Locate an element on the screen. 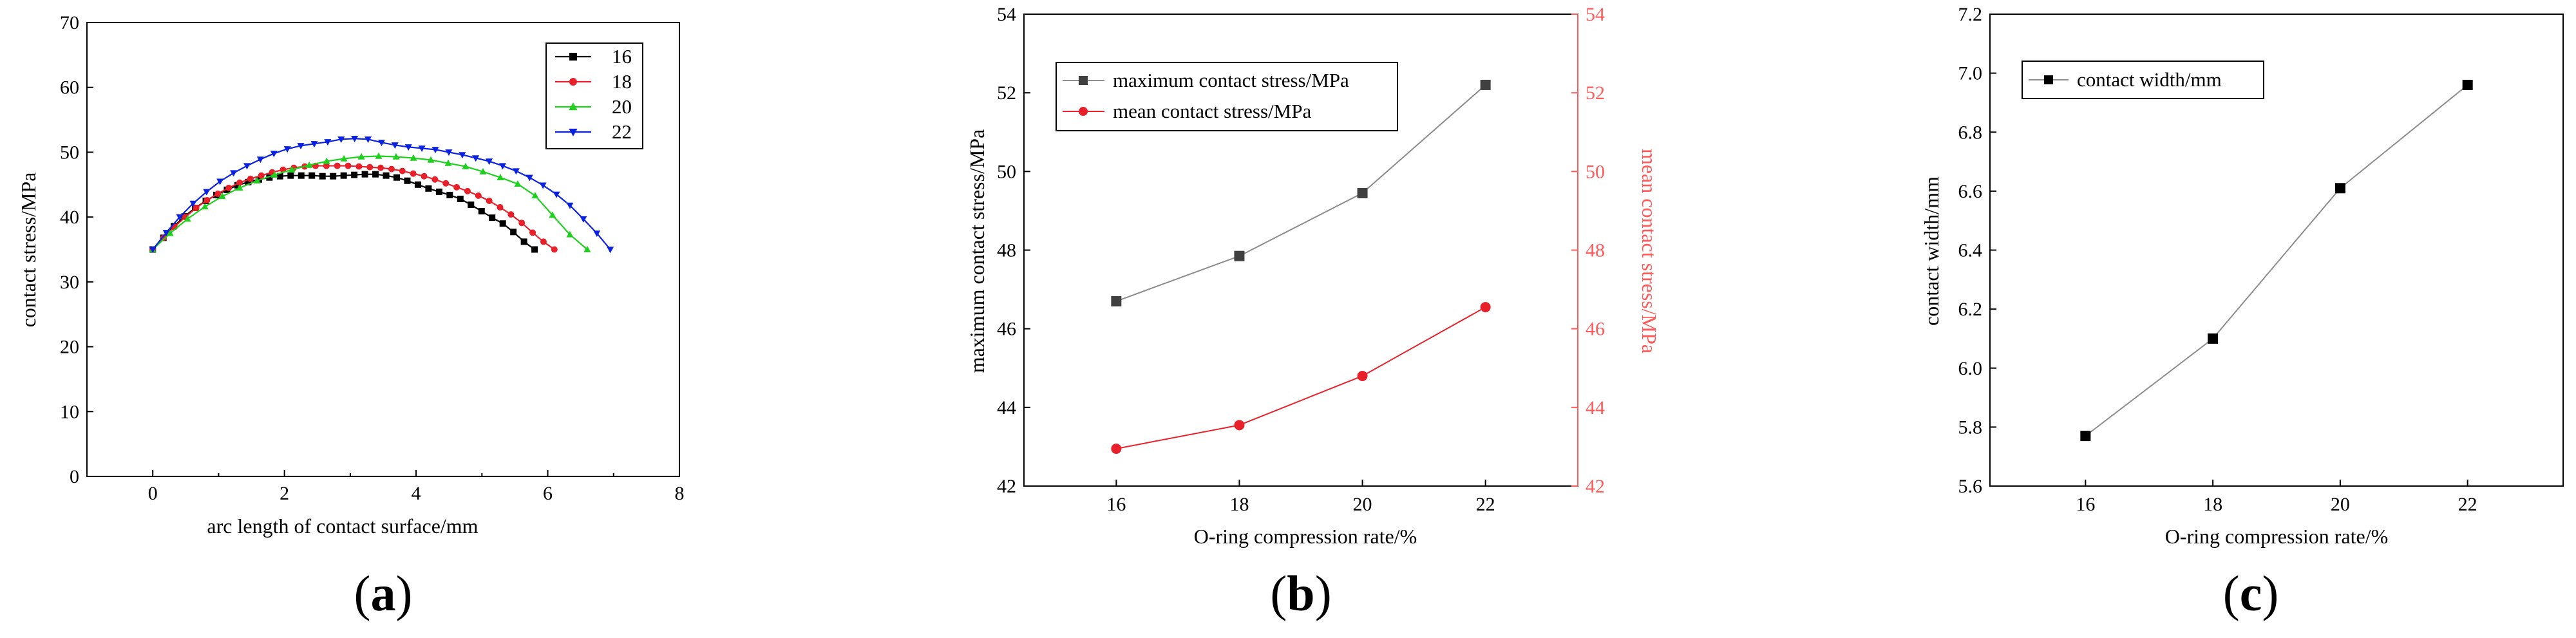 The image size is (2576, 638). caption-letter-b: b is located at coordinates (1300, 593).